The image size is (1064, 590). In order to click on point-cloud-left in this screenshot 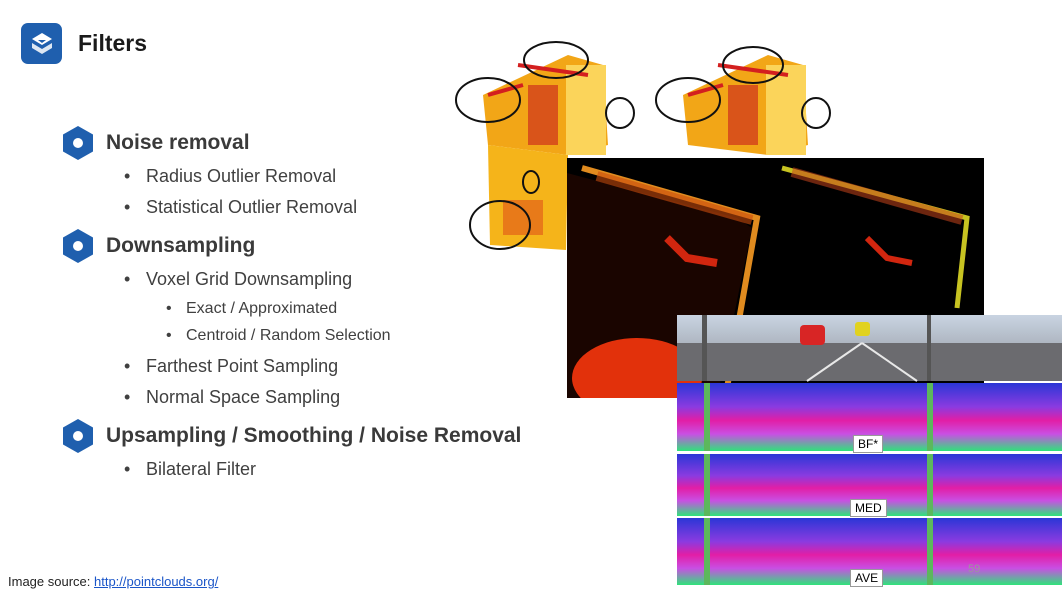, I will do `click(545, 145)`.